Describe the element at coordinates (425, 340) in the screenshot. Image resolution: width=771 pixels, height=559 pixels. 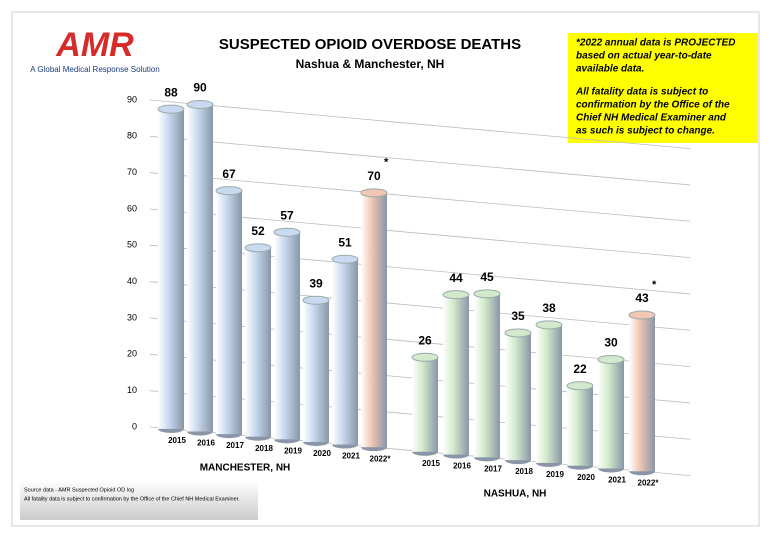
I see `value-label: 26` at that location.